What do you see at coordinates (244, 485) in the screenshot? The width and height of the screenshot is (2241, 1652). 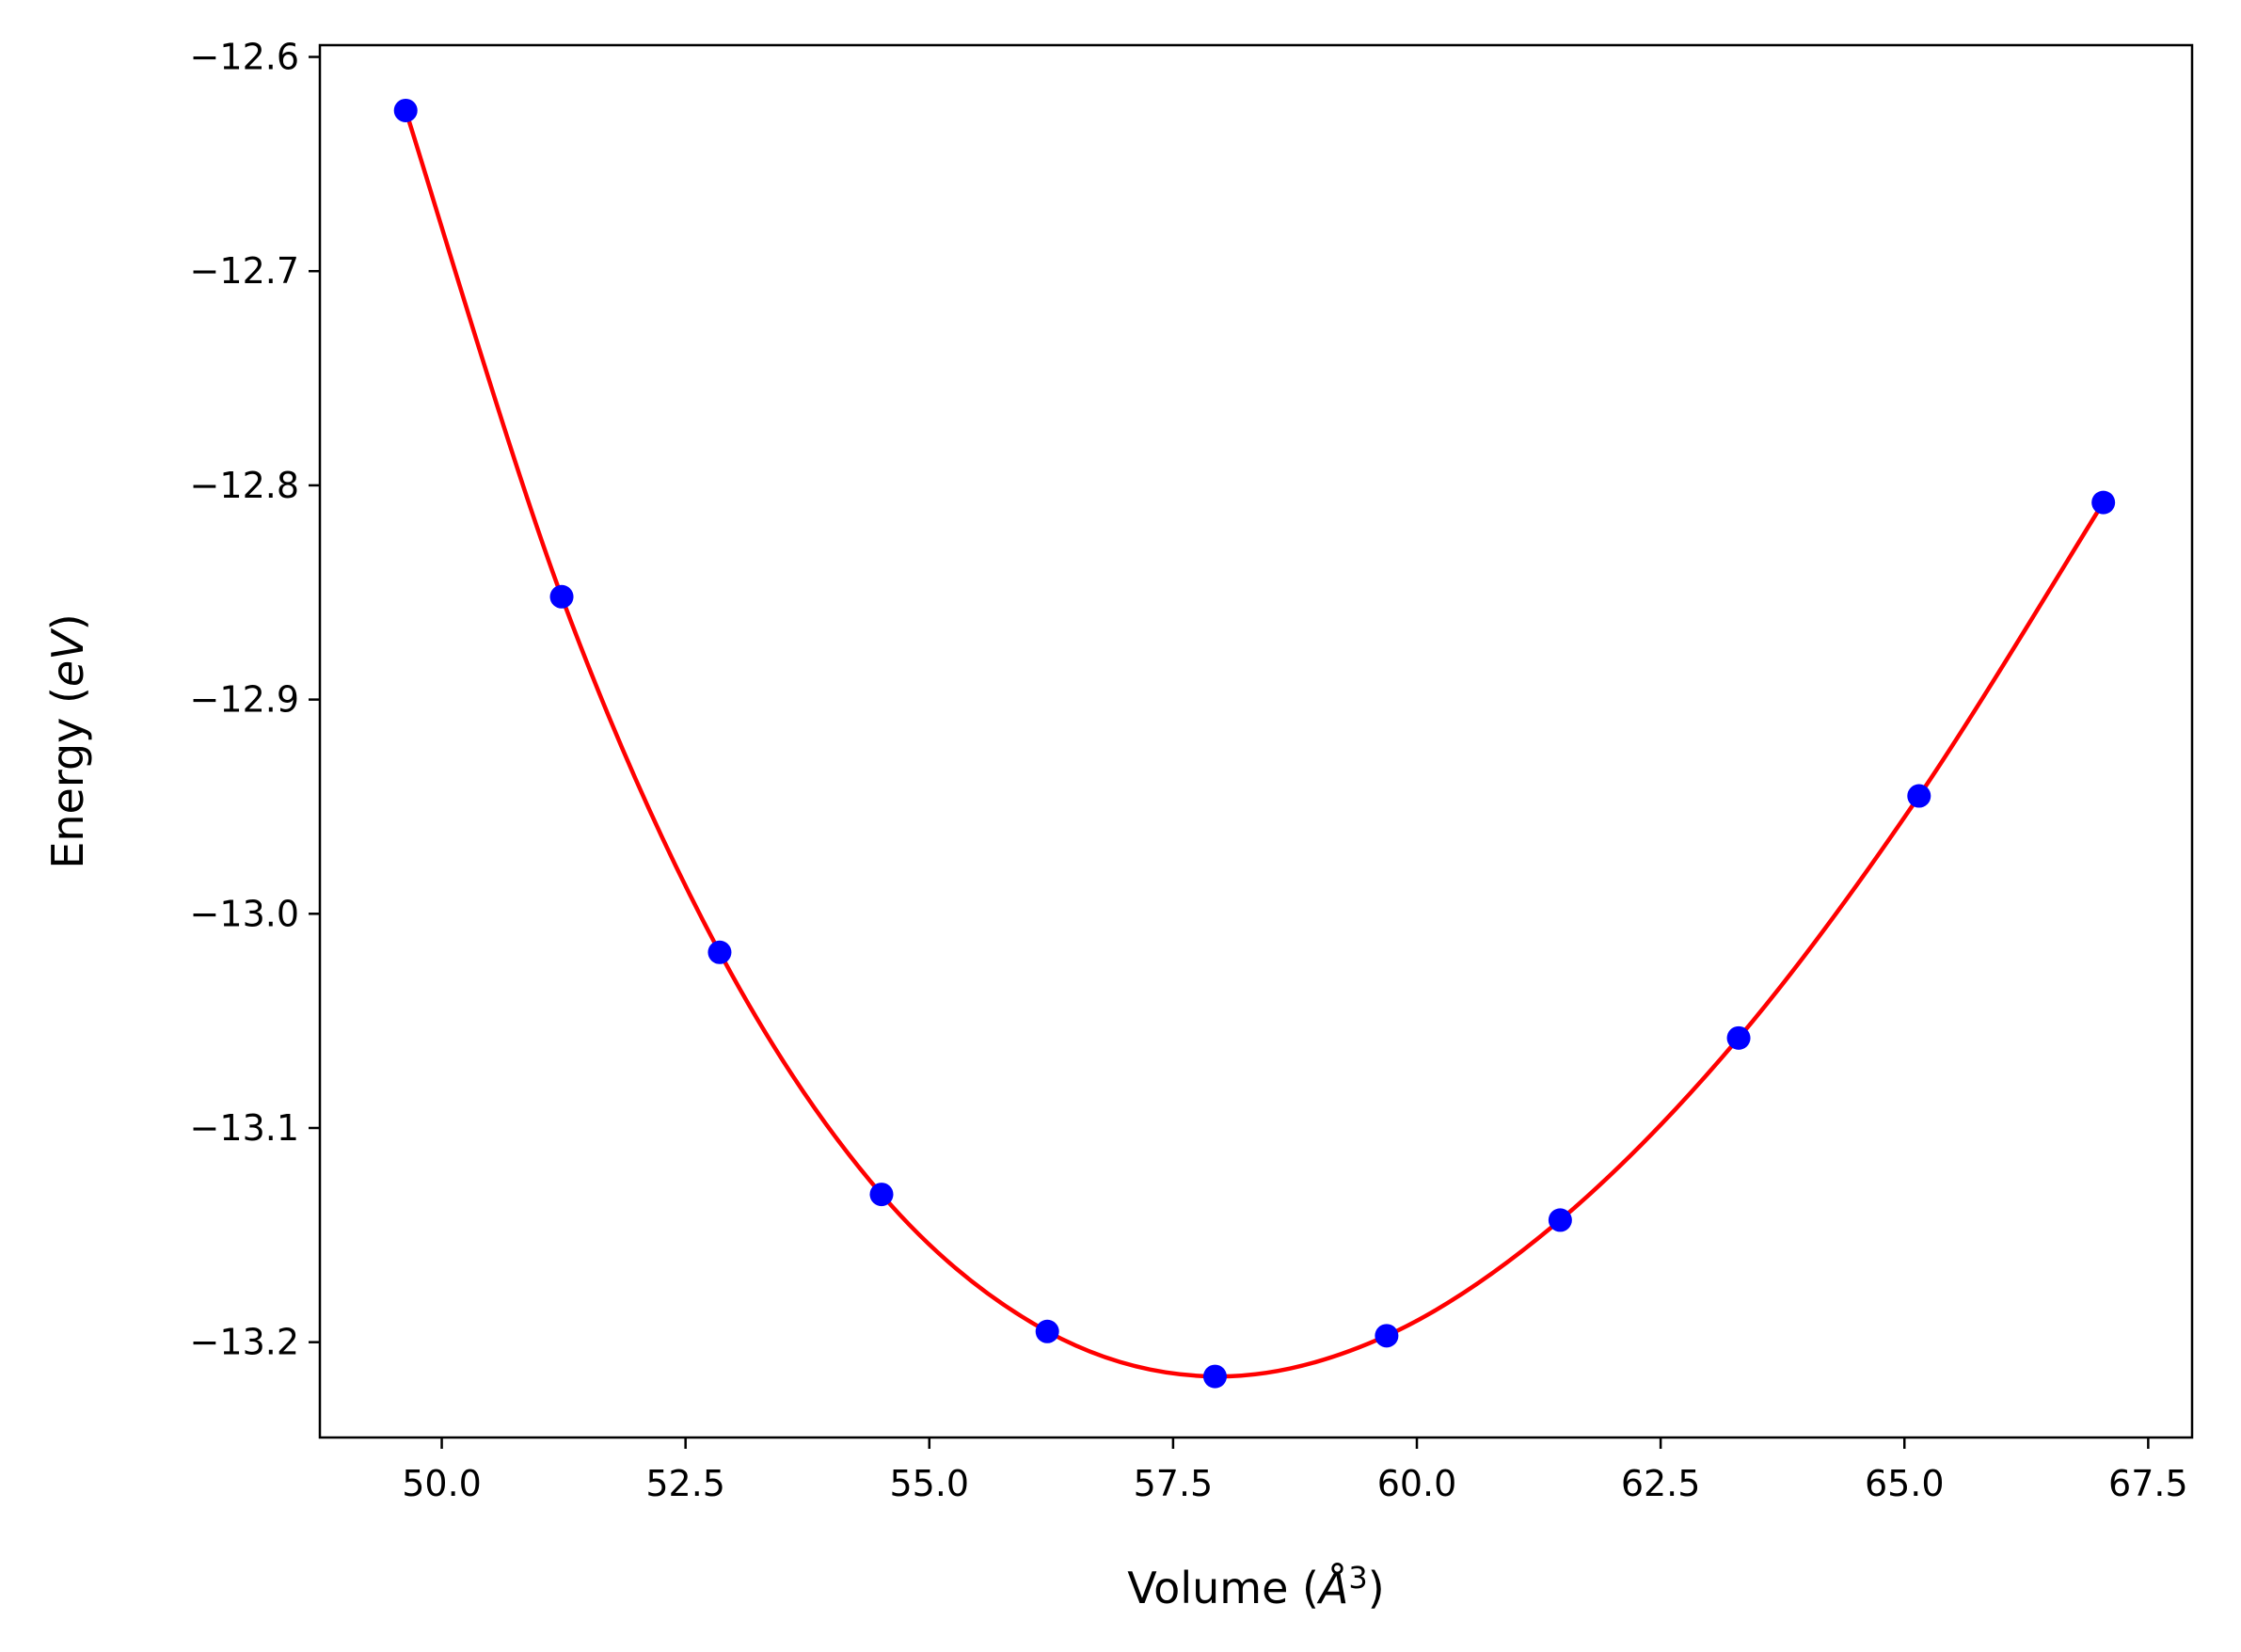 I see `y-tick-label: −12.8` at bounding box center [244, 485].